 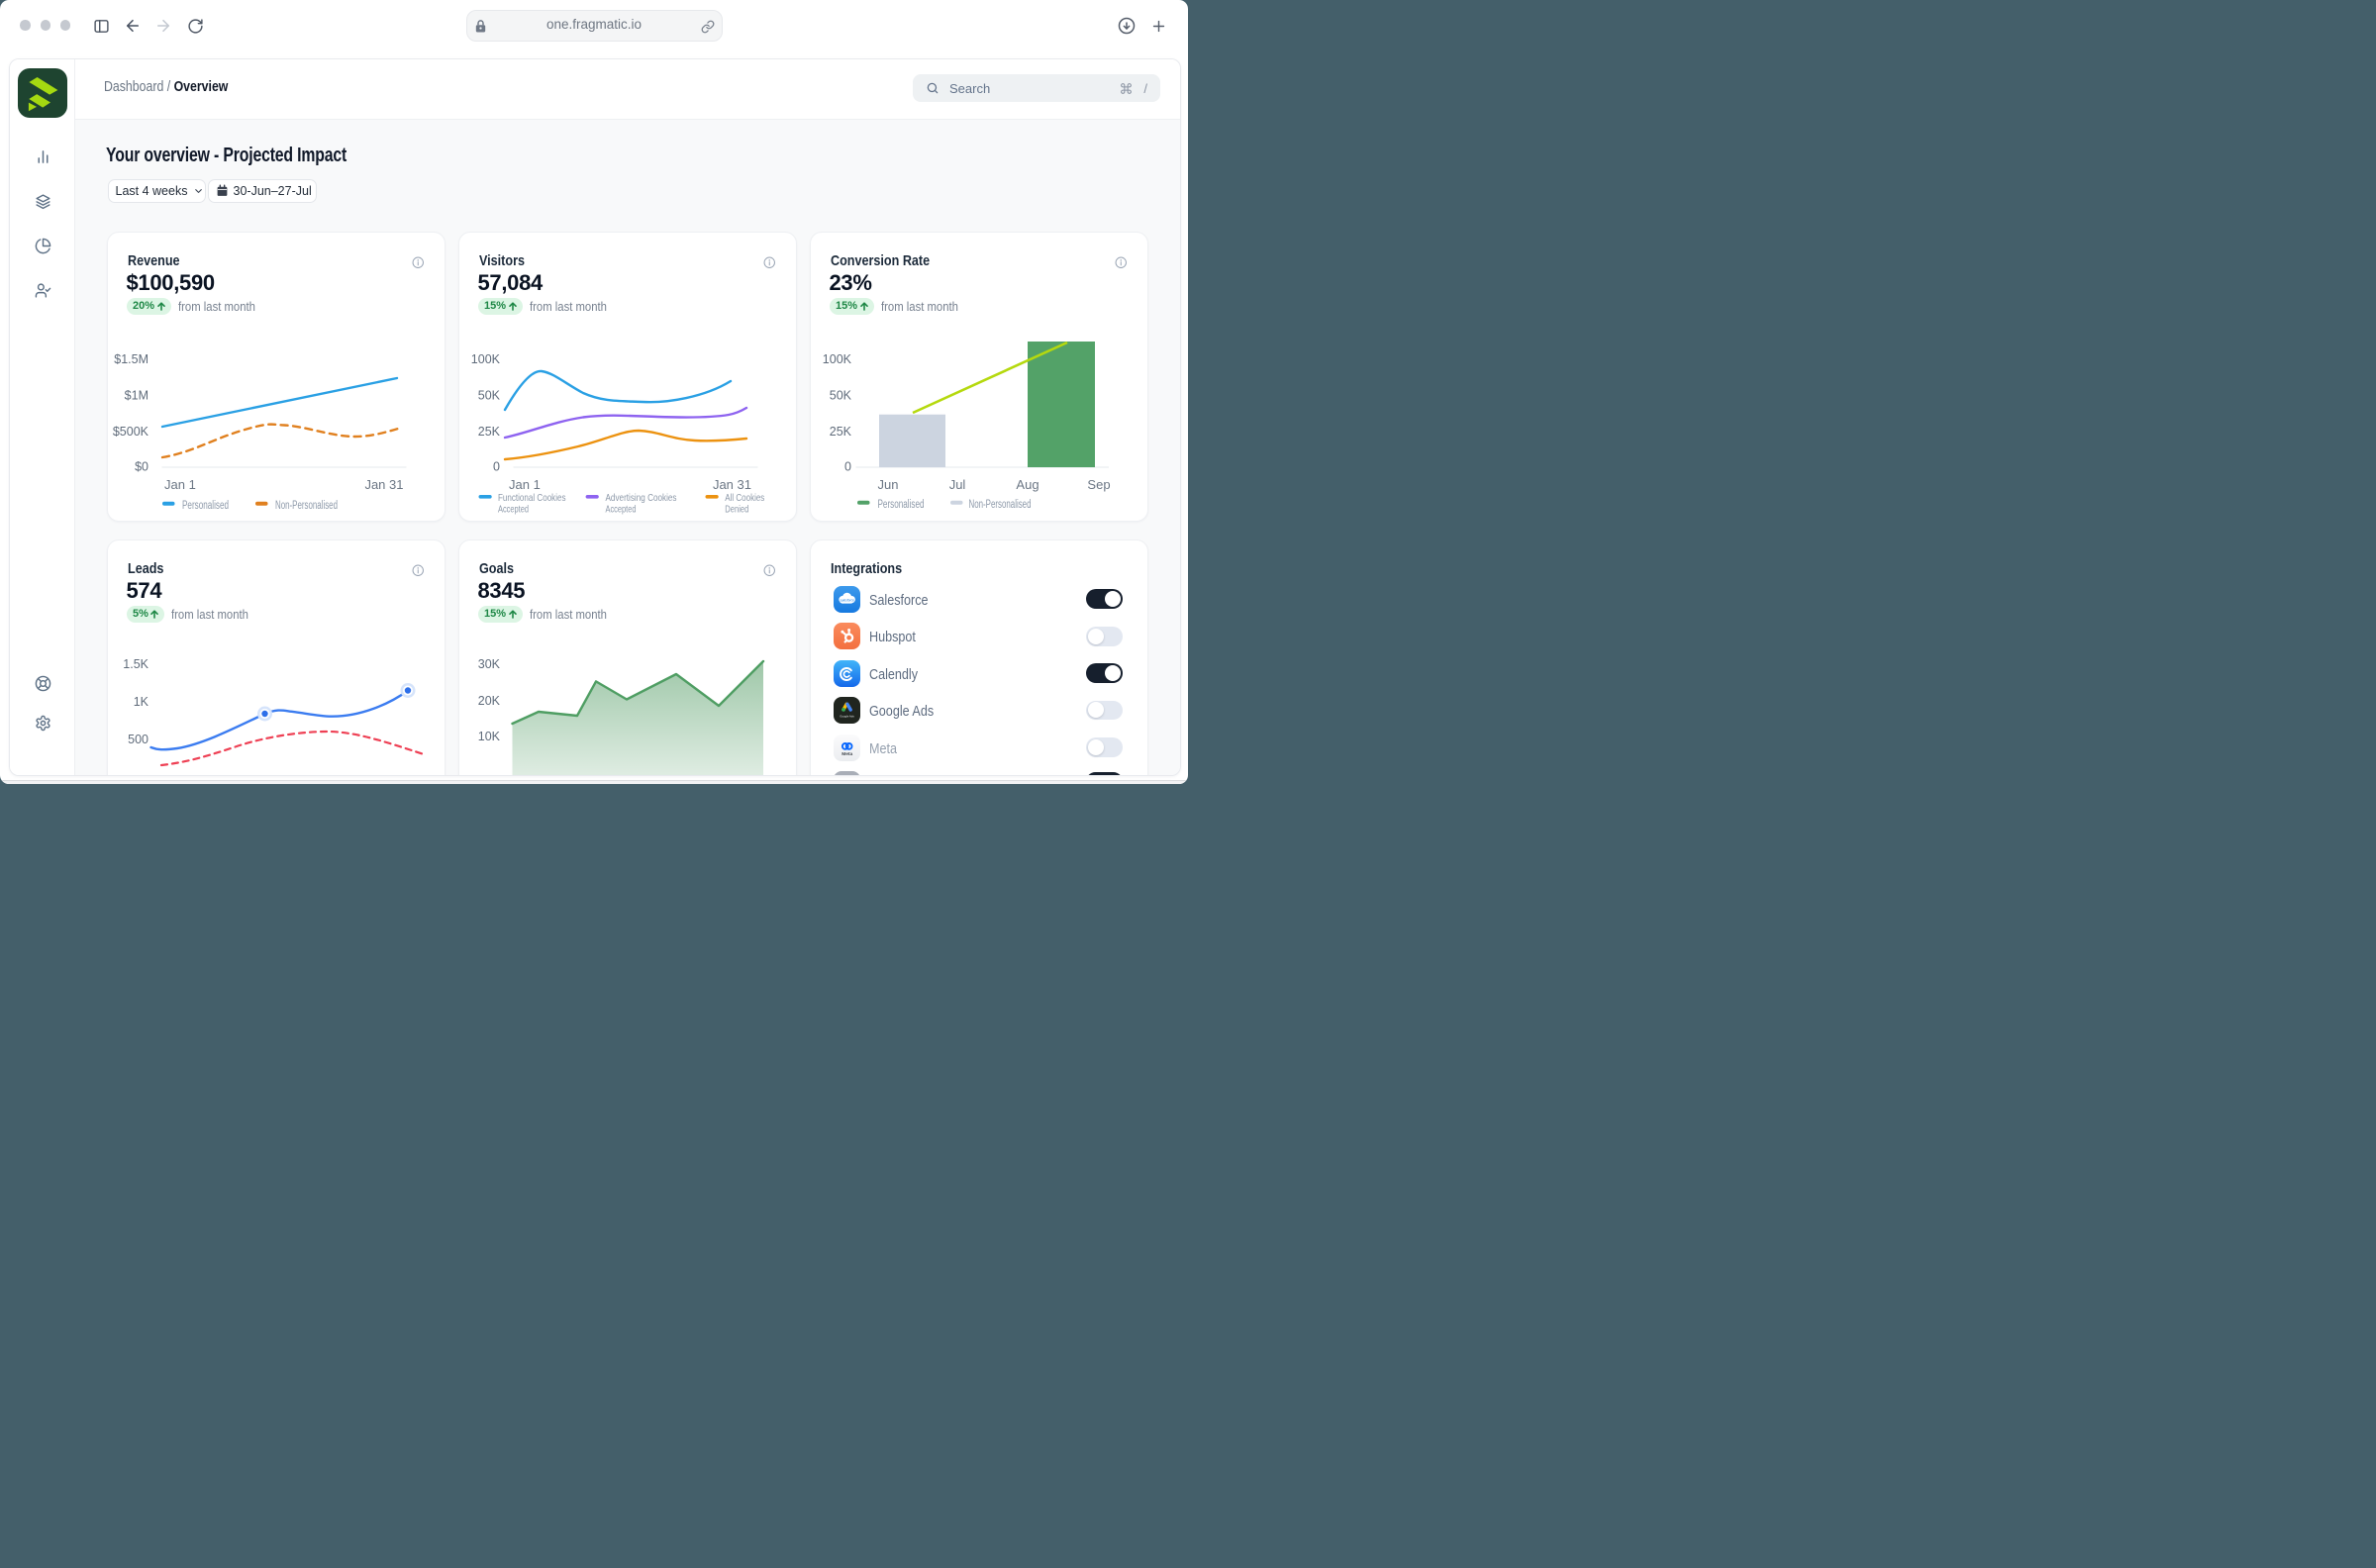 What do you see at coordinates (736, 510) in the screenshot?
I see `svg-text: Denied` at bounding box center [736, 510].